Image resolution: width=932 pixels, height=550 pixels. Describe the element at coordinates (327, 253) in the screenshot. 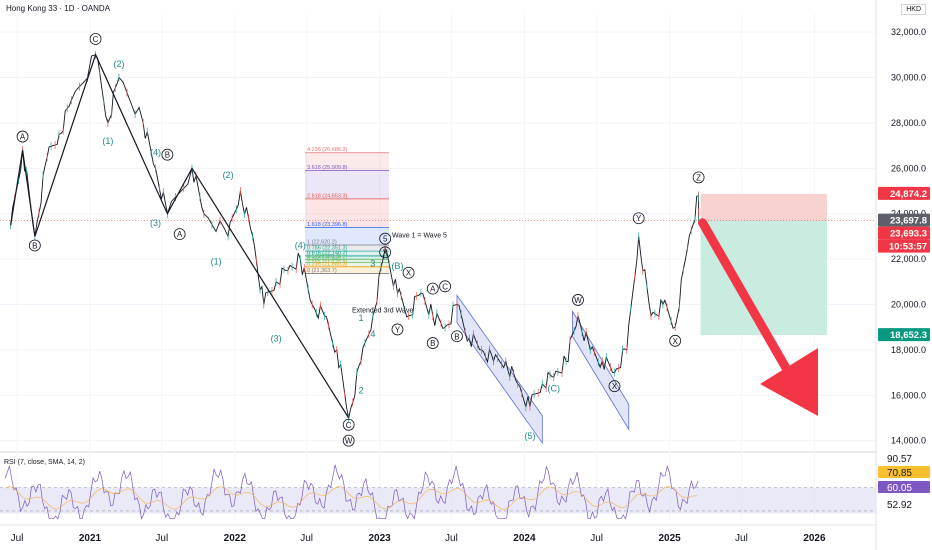

I see `fib-level-label: 0.618 (22,140.2)` at that location.